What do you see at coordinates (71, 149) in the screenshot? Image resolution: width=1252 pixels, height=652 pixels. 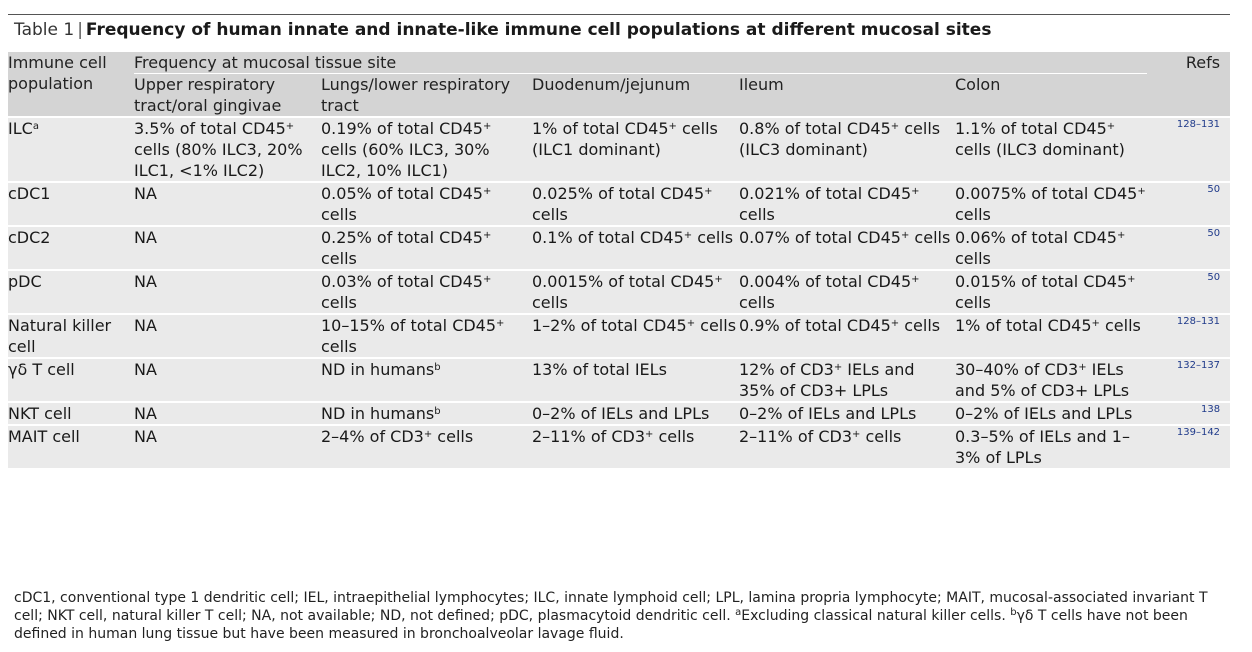 I see `cell-population: ILCa` at bounding box center [71, 149].